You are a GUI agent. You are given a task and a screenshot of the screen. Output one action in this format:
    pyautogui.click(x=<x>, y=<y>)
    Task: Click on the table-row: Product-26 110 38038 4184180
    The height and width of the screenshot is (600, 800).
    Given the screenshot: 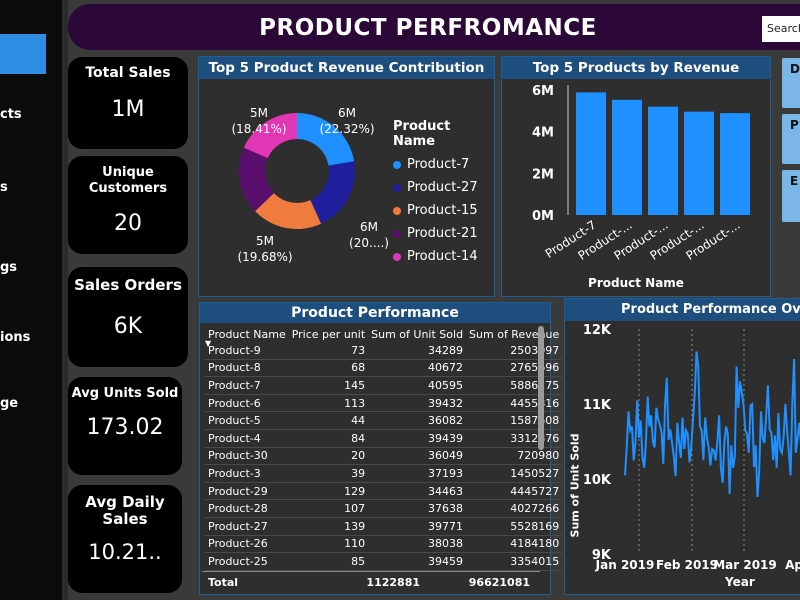 What is the action you would take?
    pyautogui.click(x=384, y=544)
    